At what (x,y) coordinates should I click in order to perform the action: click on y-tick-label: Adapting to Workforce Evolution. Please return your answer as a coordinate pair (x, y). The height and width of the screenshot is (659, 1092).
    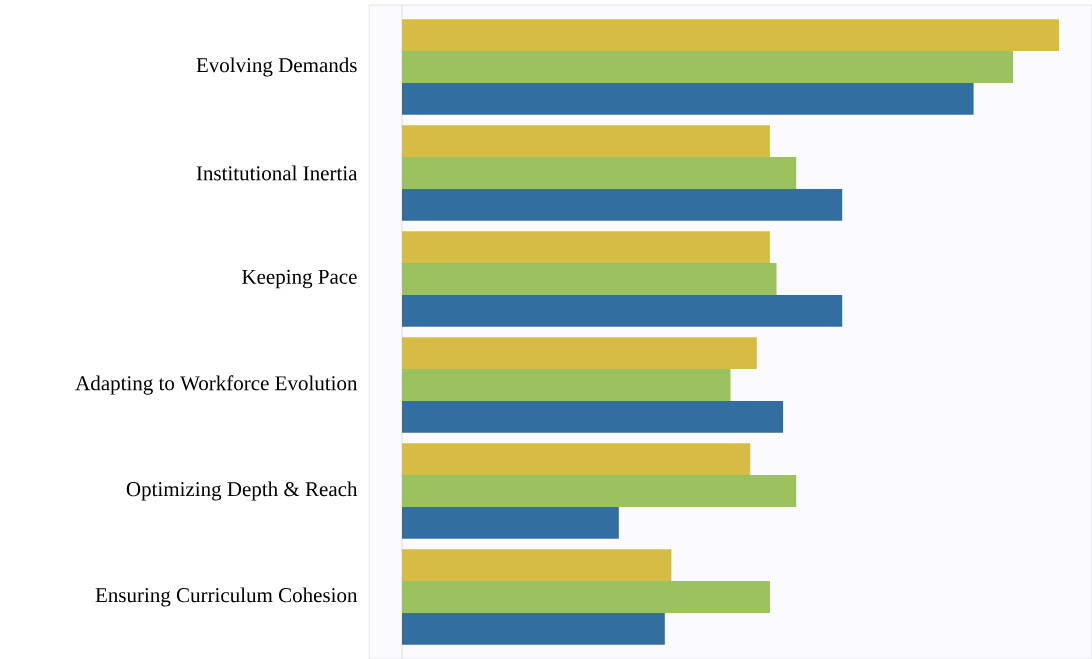
    Looking at the image, I should click on (216, 385).